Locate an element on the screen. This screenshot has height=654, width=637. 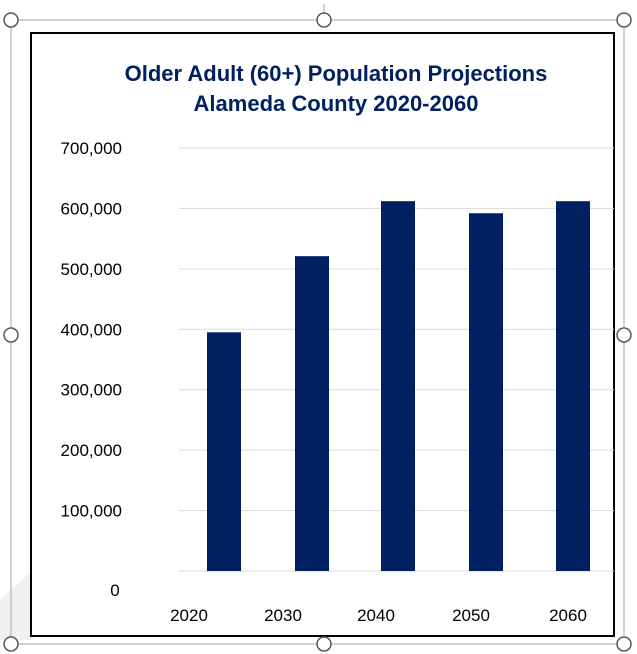
bar-2030 is located at coordinates (312, 413).